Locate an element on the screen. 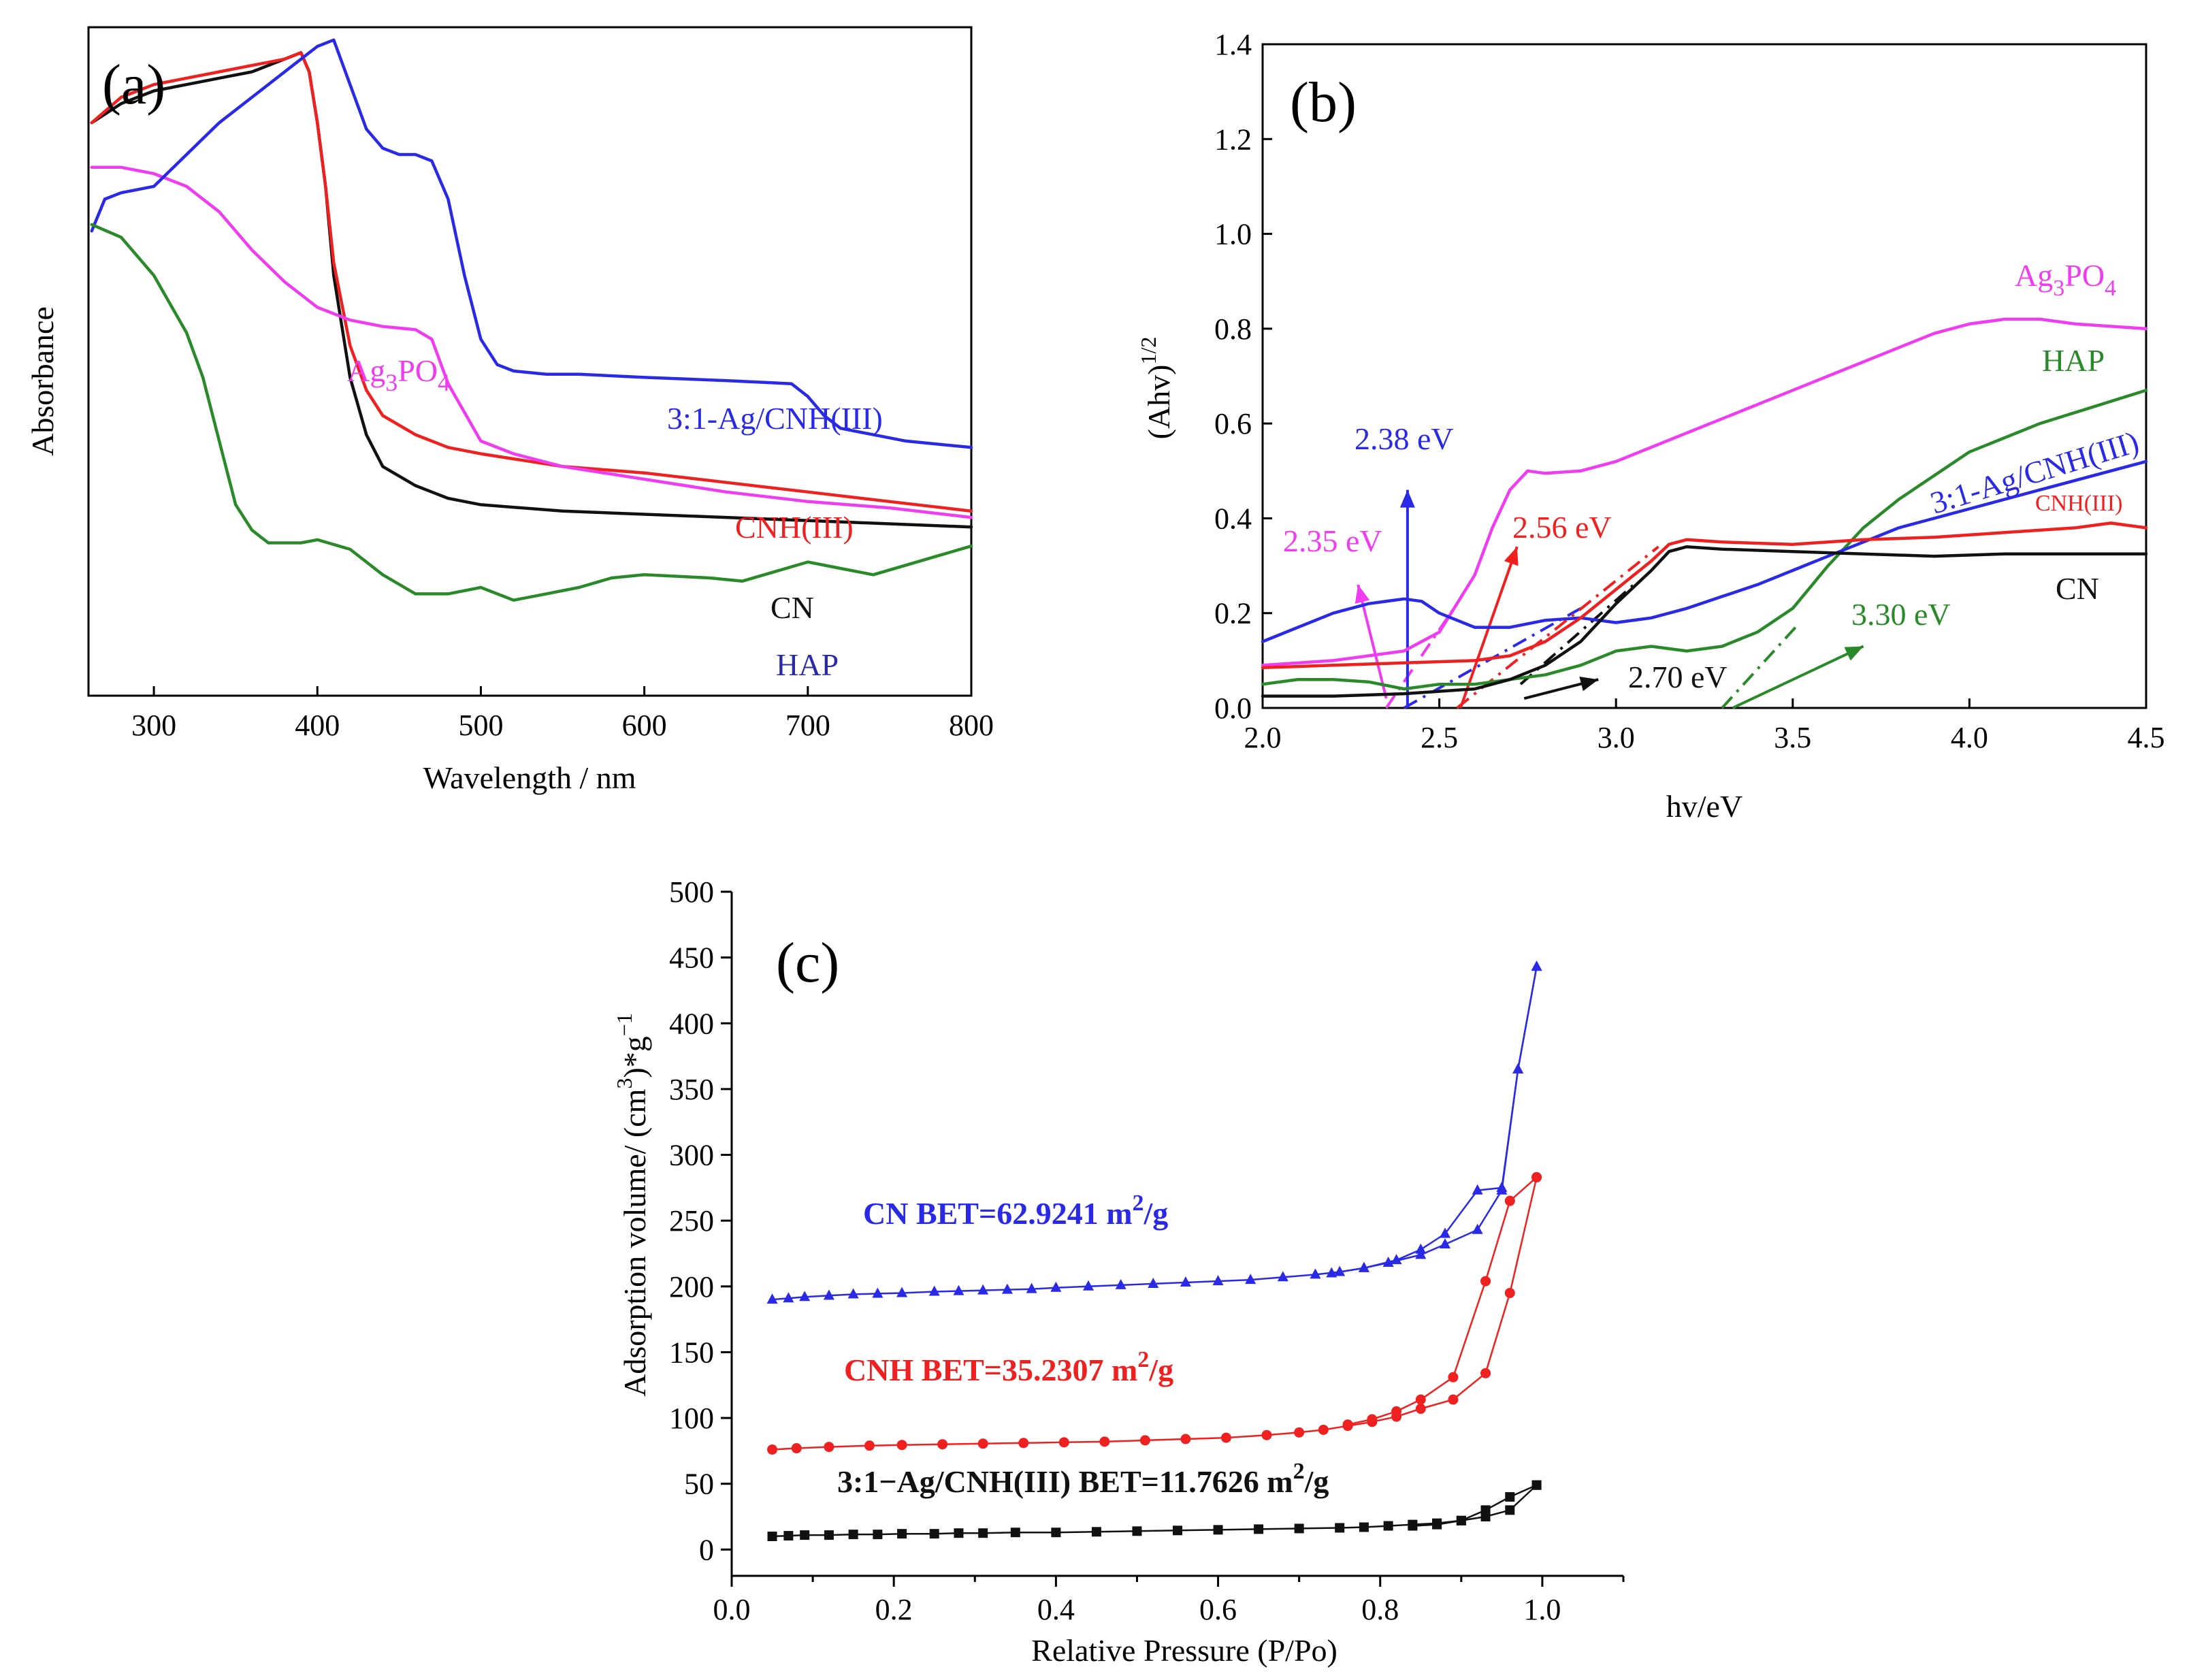 This screenshot has height=1680, width=2189. panel-b-series-3-1-ag-cnh-iii- is located at coordinates (1704, 551).